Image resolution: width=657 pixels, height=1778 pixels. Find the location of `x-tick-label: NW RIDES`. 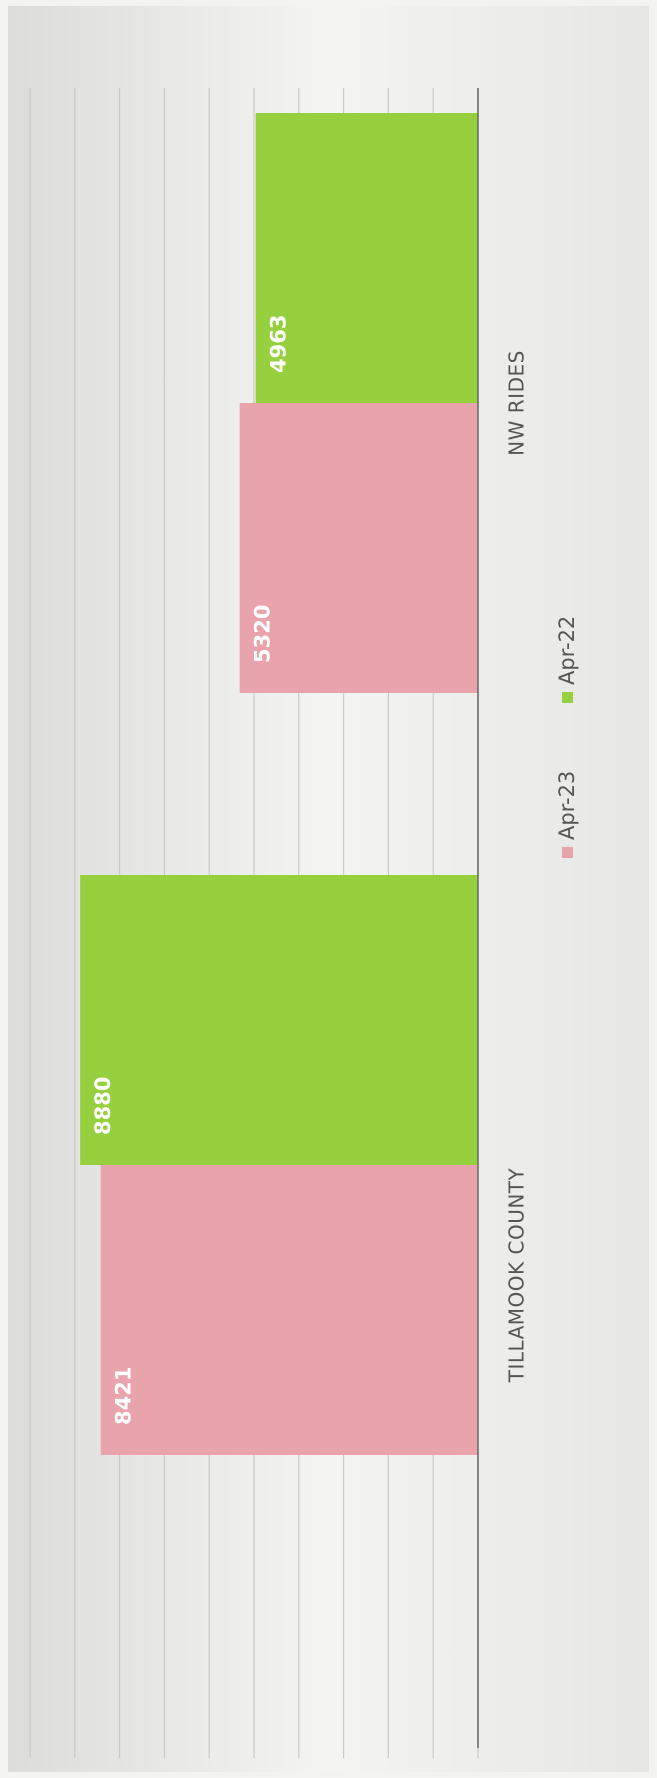

x-tick-label: NW RIDES is located at coordinates (517, 403).